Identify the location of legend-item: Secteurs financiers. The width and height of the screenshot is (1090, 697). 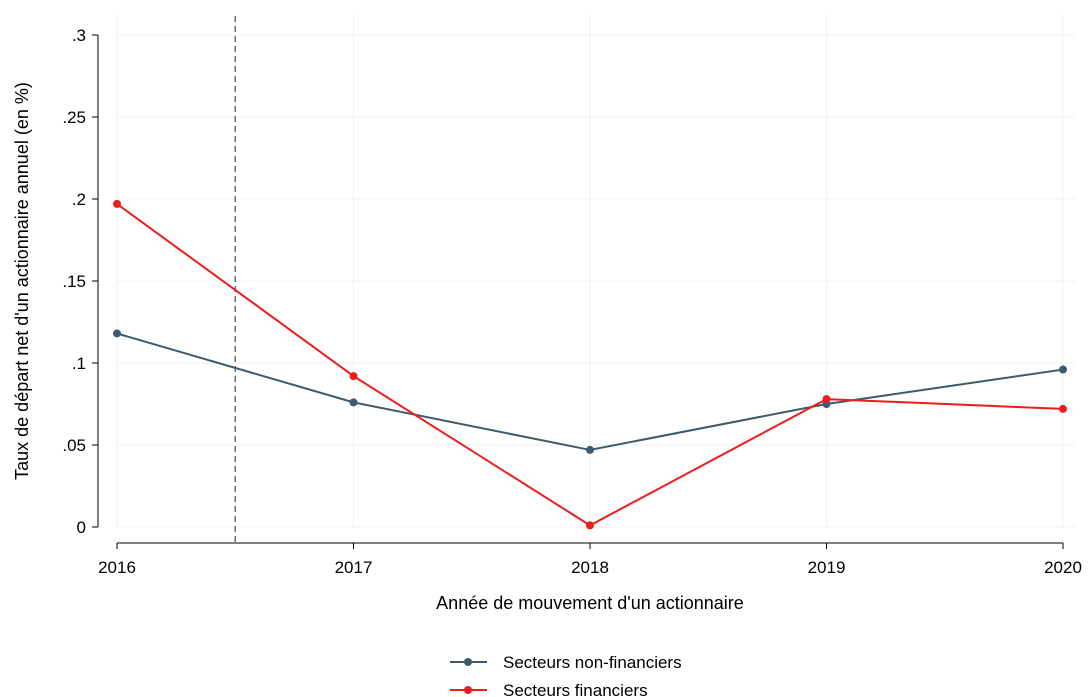
(549, 689).